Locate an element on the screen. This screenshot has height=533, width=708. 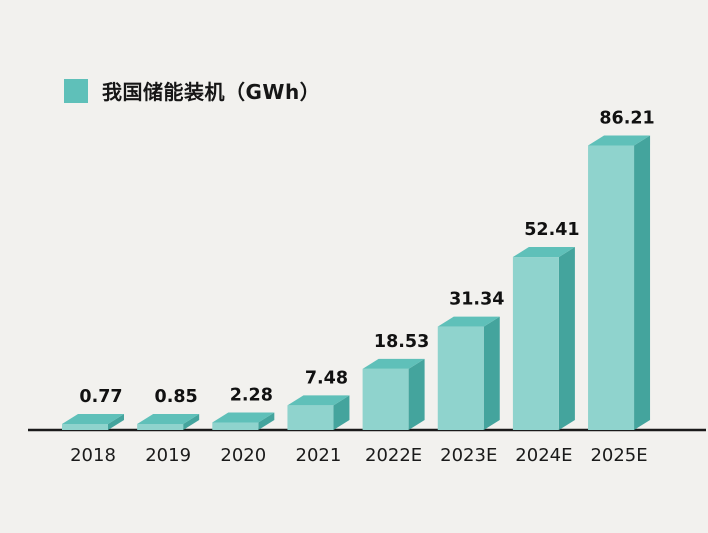
category-label: 2019 is located at coordinates (168, 455).